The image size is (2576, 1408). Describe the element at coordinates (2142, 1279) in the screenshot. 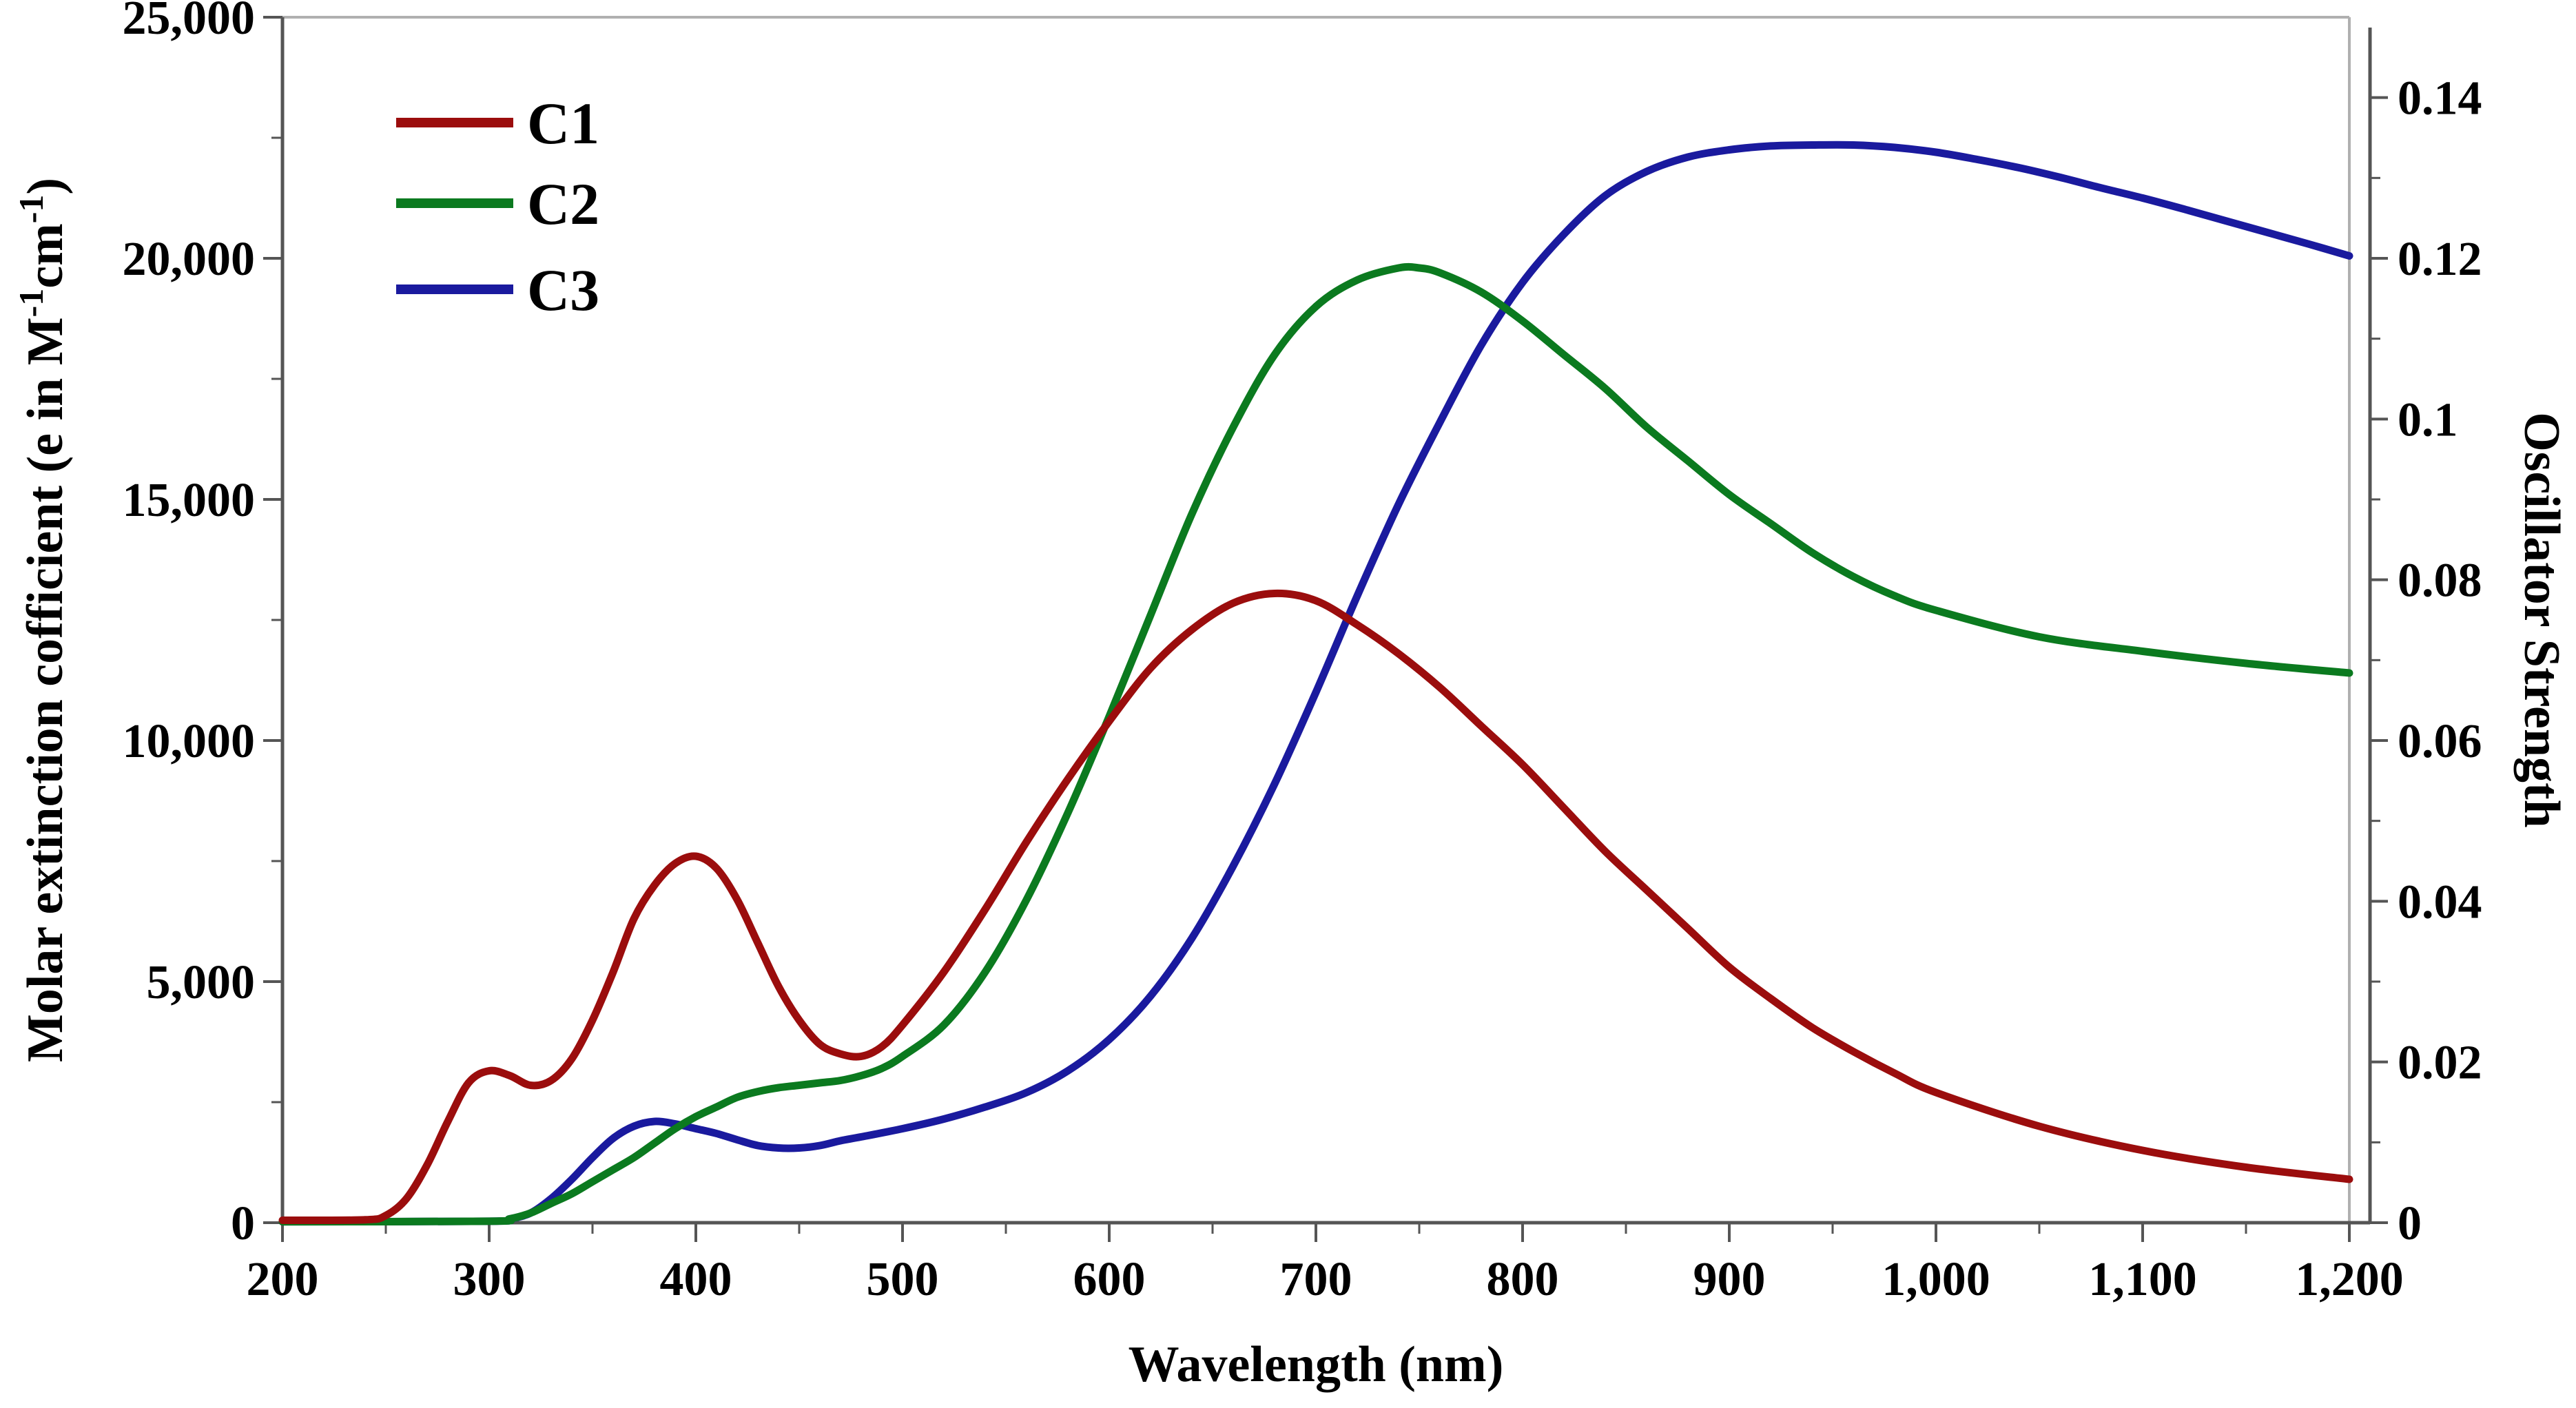

I see `x-tick-label: 1,100` at that location.